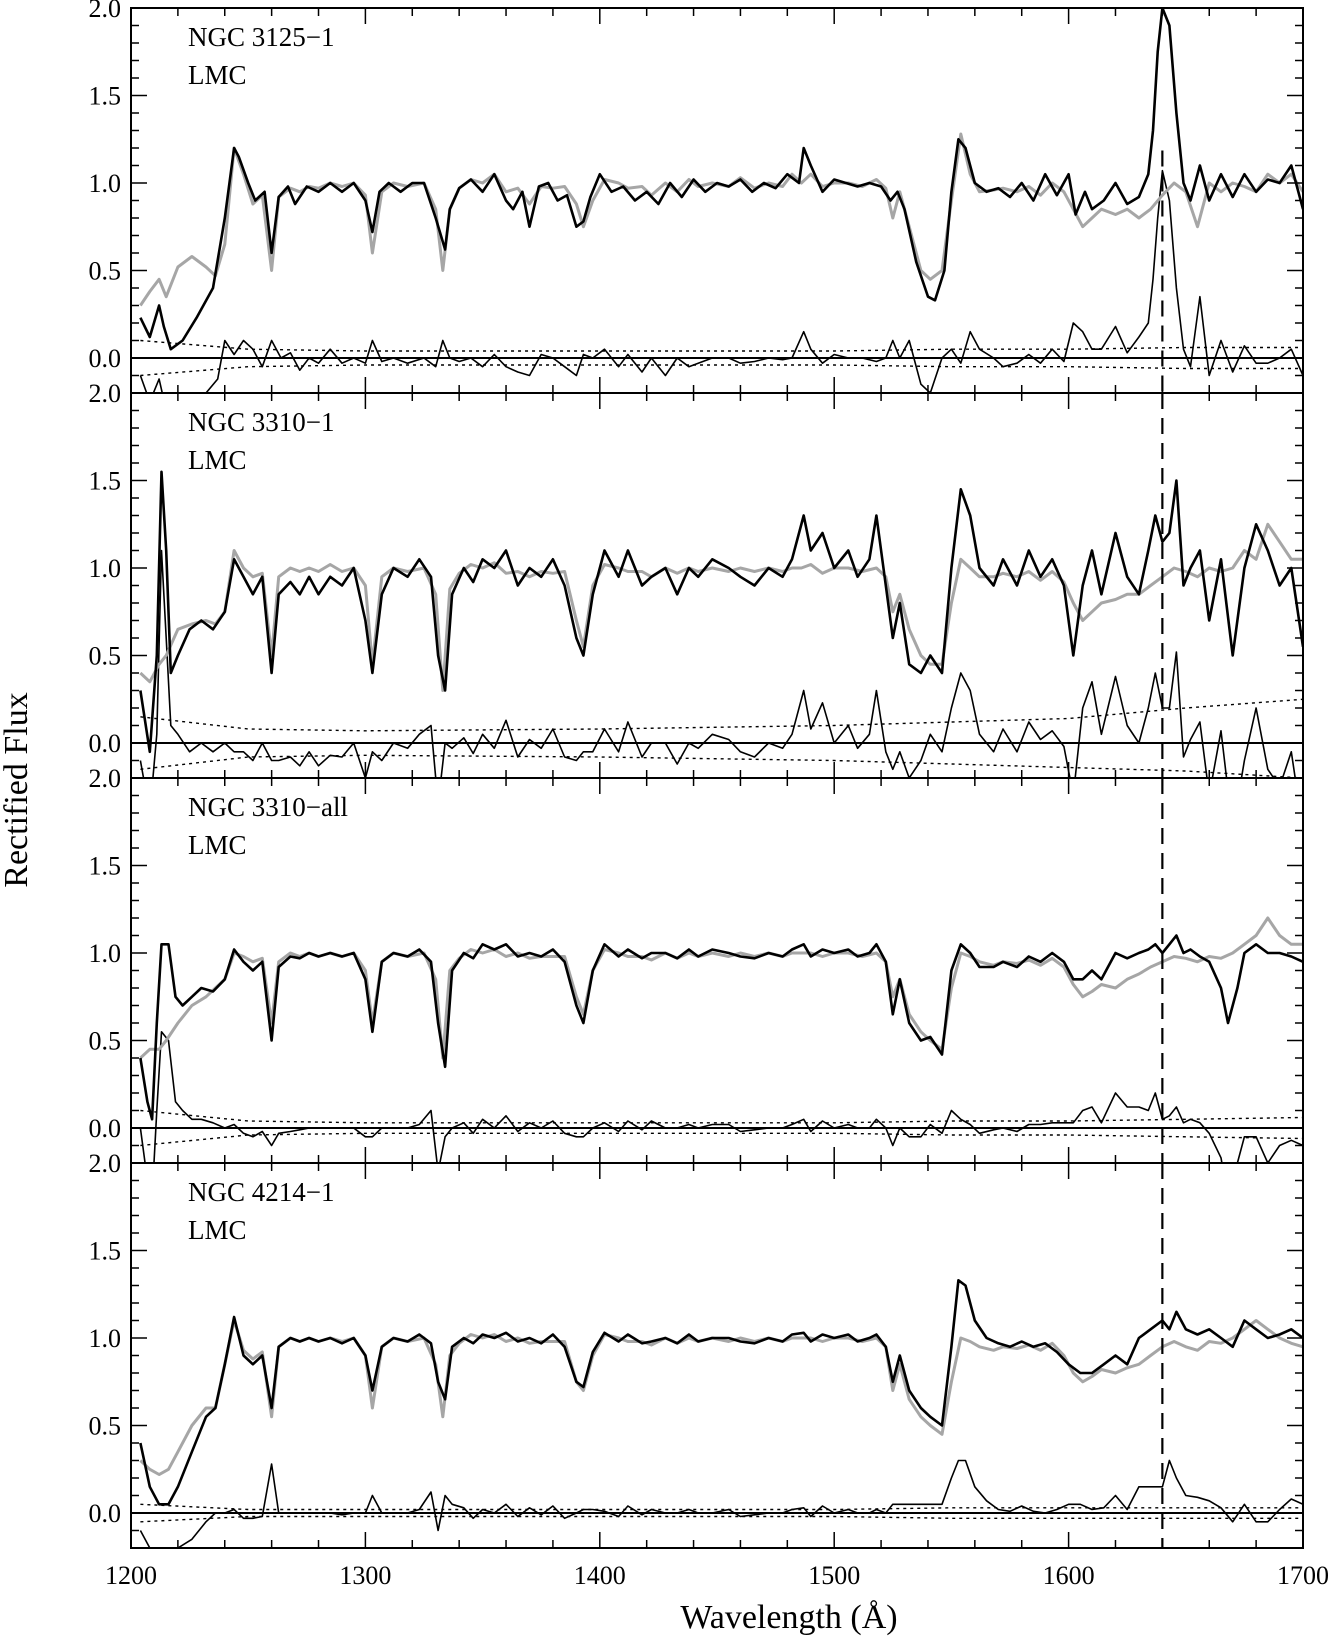 The image size is (1337, 1639). I want to click on x-tick-label: 1500, so click(834, 1575).